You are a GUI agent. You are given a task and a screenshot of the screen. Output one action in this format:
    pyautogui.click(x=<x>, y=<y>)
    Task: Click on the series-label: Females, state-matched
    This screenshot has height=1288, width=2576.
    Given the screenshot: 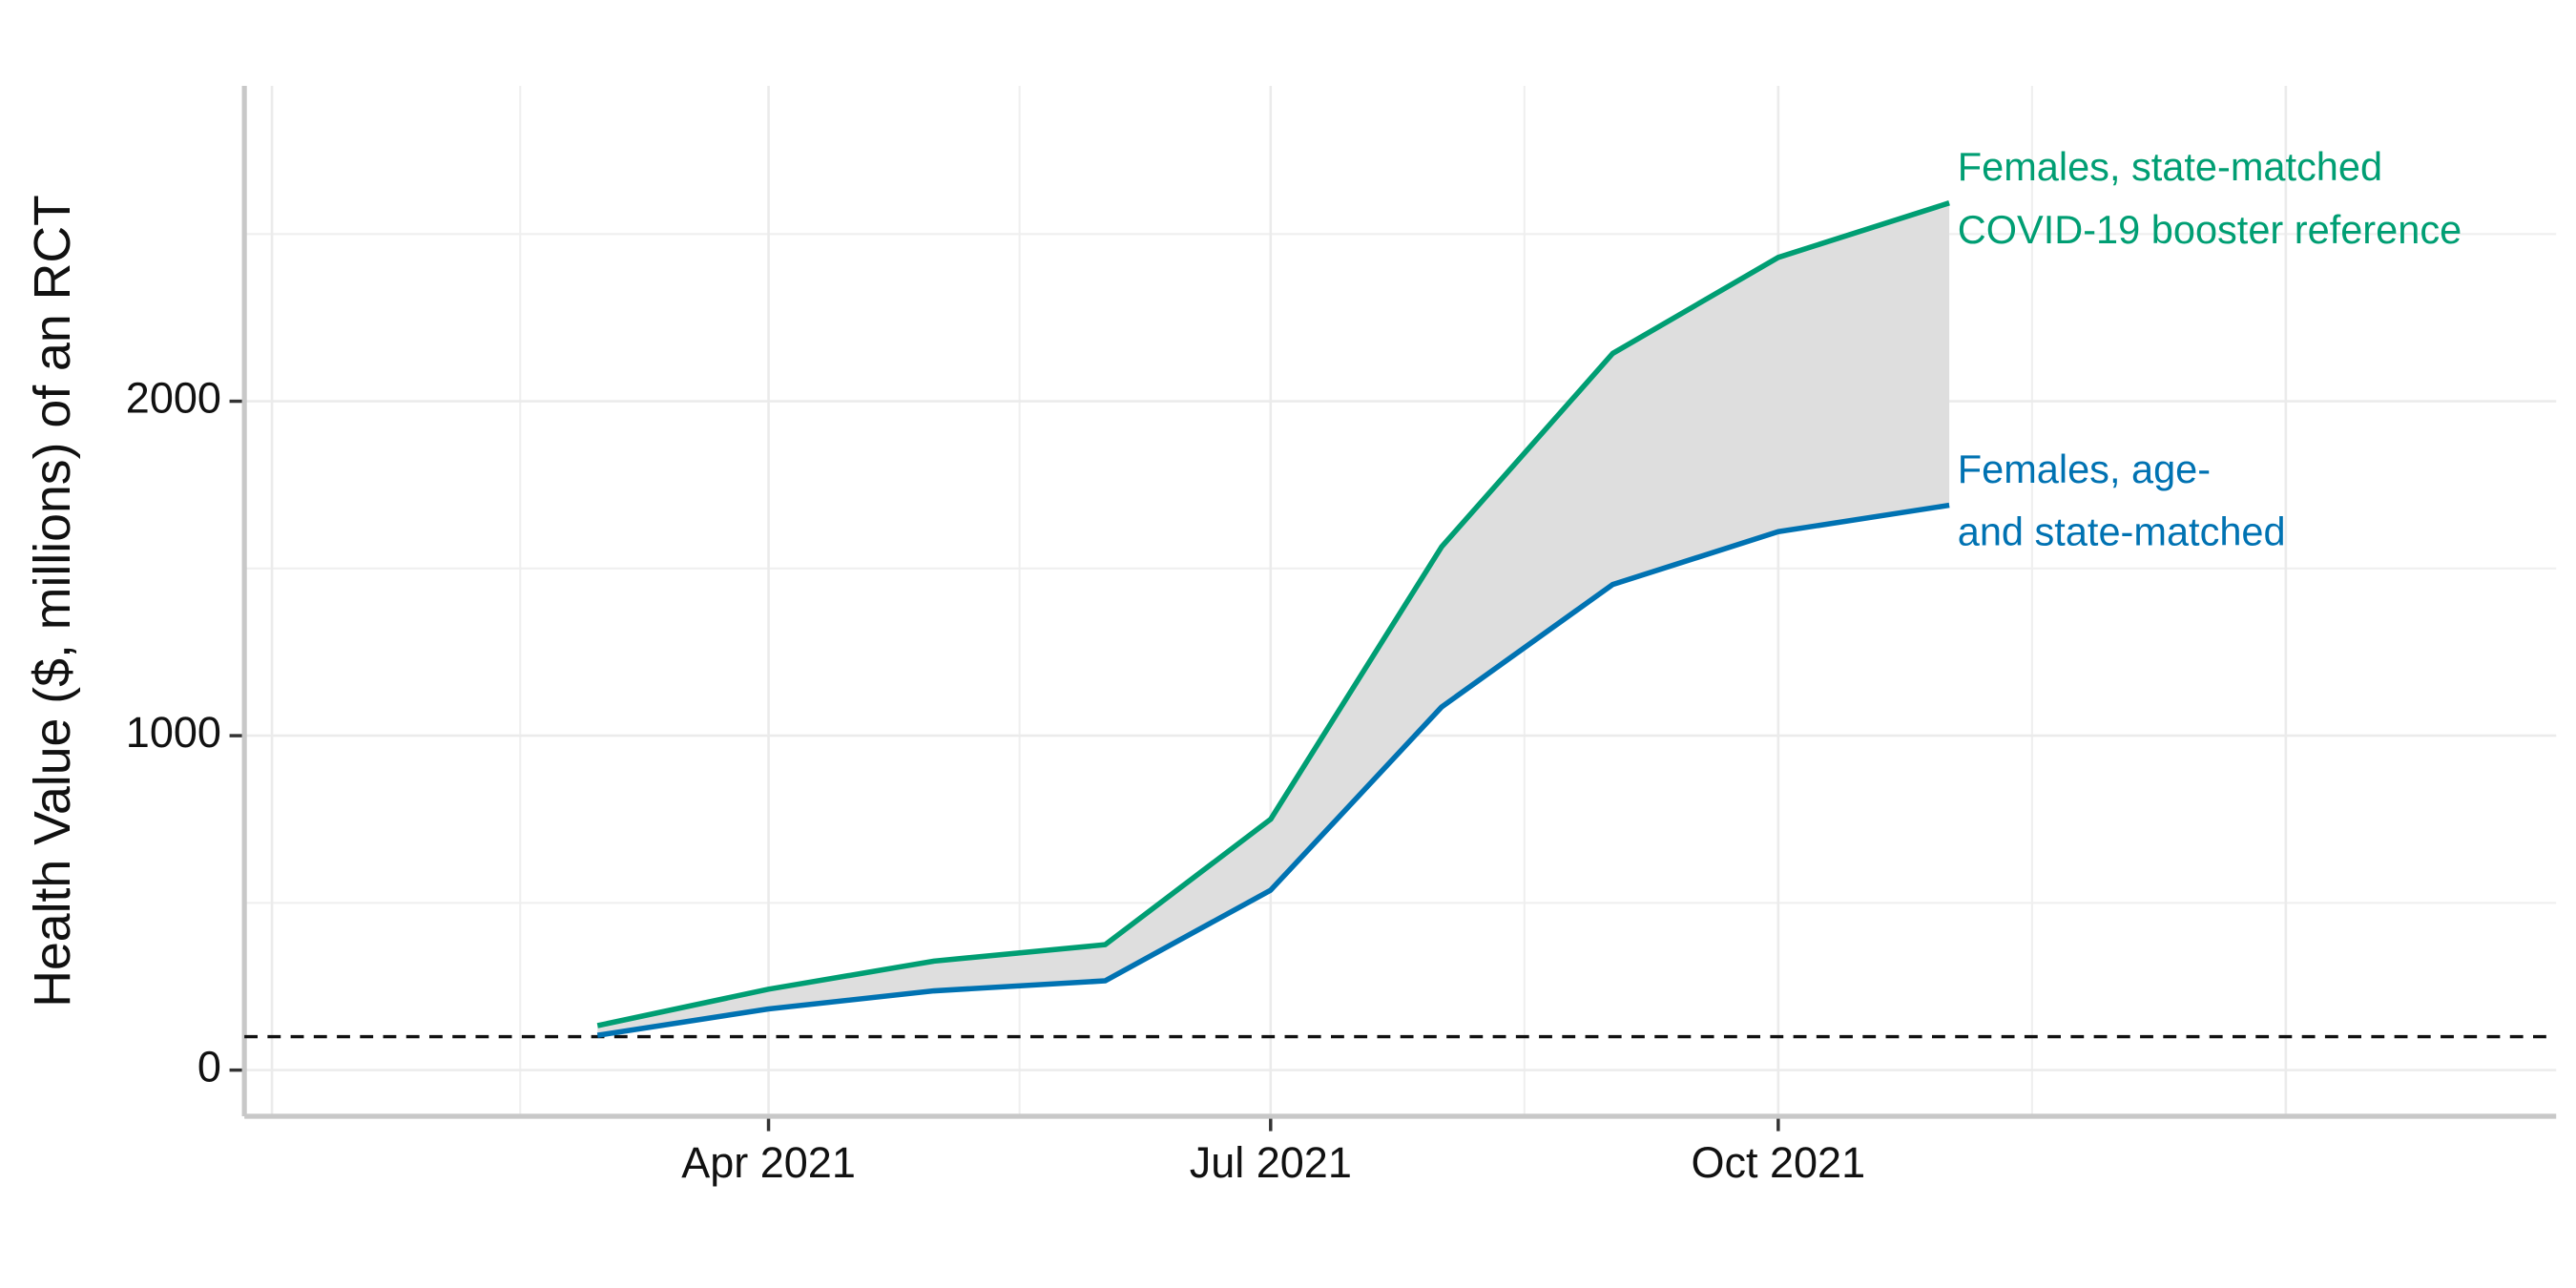 What is the action you would take?
    pyautogui.click(x=2170, y=166)
    